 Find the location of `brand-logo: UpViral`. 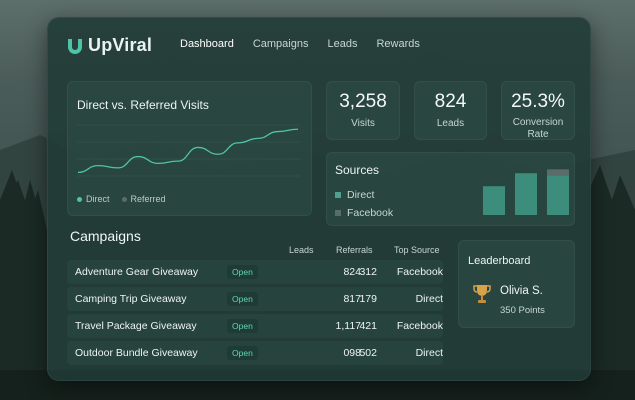

brand-logo: UpViral is located at coordinates (109, 45).